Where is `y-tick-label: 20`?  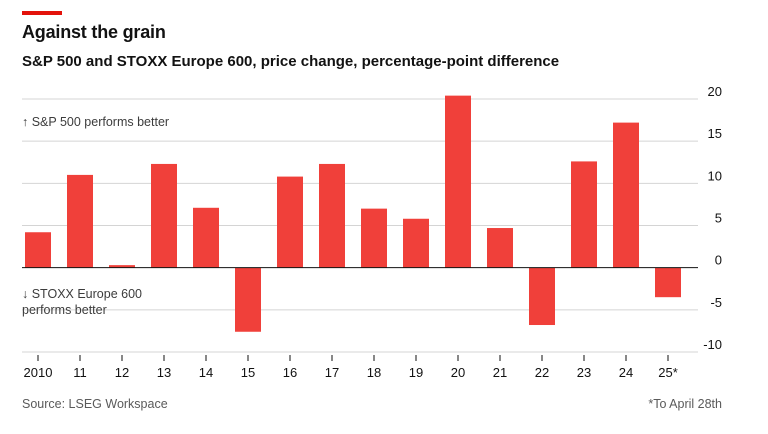 y-tick-label: 20 is located at coordinates (715, 91).